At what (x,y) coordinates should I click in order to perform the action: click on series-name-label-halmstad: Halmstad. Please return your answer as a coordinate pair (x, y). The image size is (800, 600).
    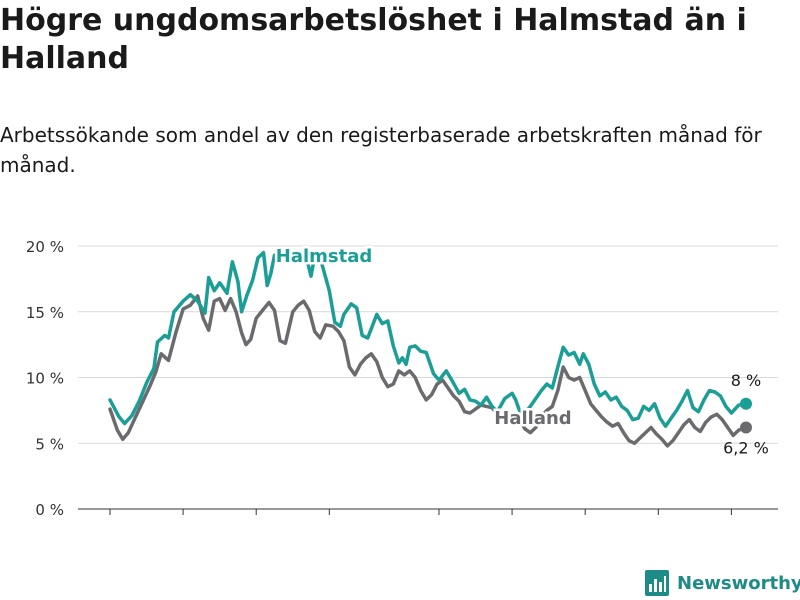
    Looking at the image, I should click on (324, 256).